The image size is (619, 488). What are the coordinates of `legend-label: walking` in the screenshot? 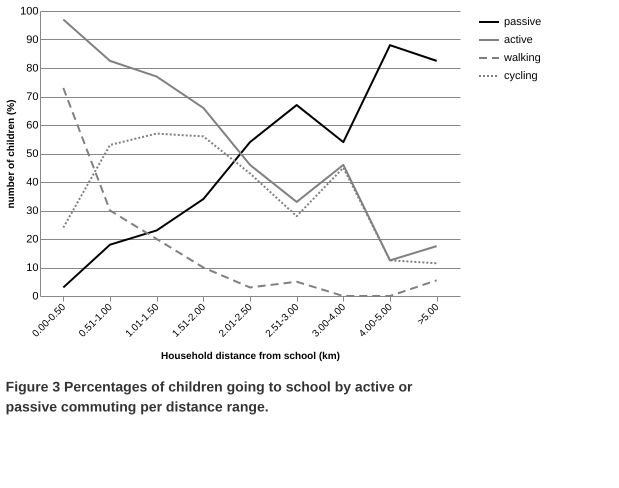 It's located at (522, 58).